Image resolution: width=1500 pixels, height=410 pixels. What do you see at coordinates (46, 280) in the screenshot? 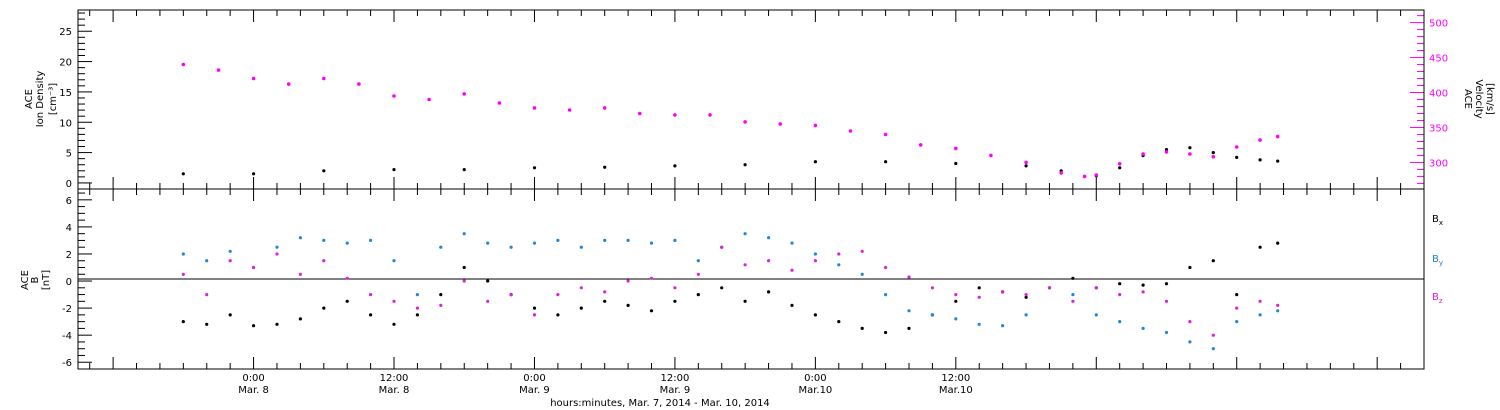
I see `field-axis-label-line3: [nT]` at bounding box center [46, 280].